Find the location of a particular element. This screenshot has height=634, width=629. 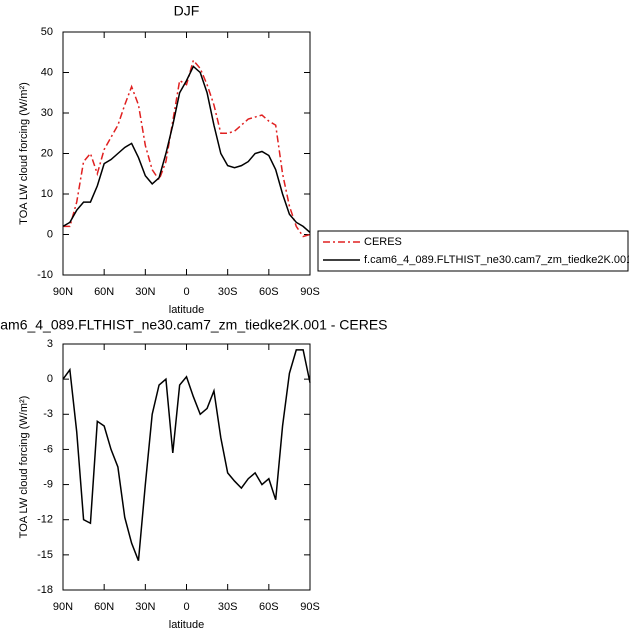

y-tick-label: 30 is located at coordinates (47, 113).